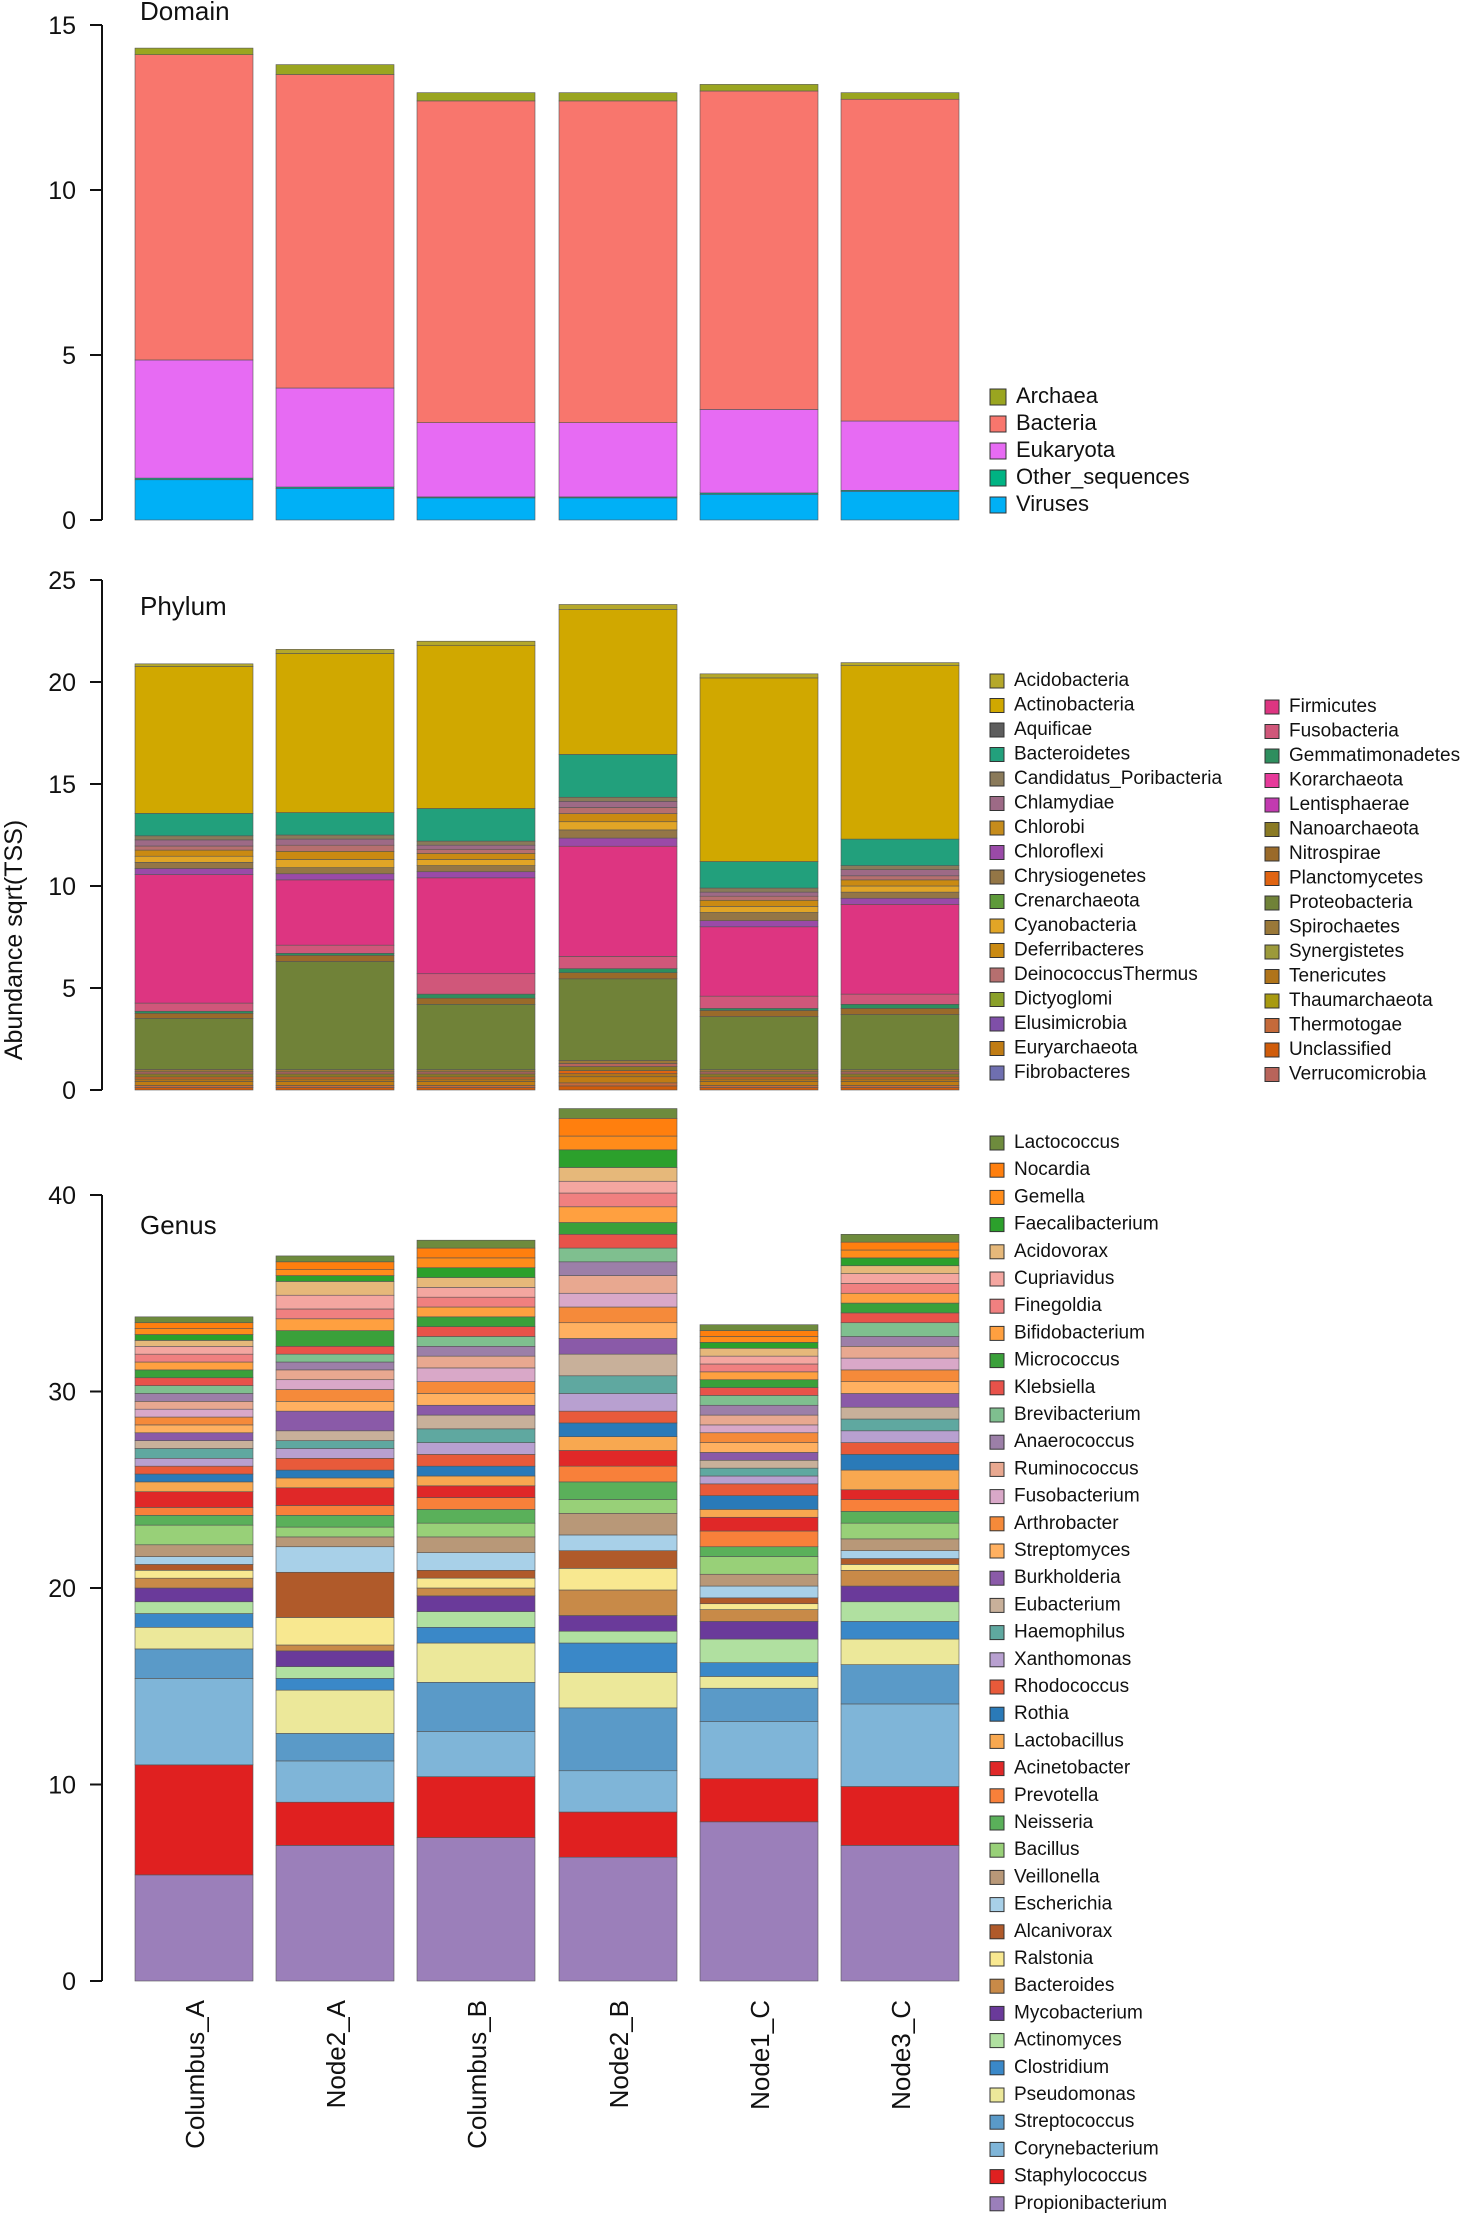  Describe the element at coordinates (1346, 951) in the screenshot. I see `legend-label: Synergistetes` at that location.